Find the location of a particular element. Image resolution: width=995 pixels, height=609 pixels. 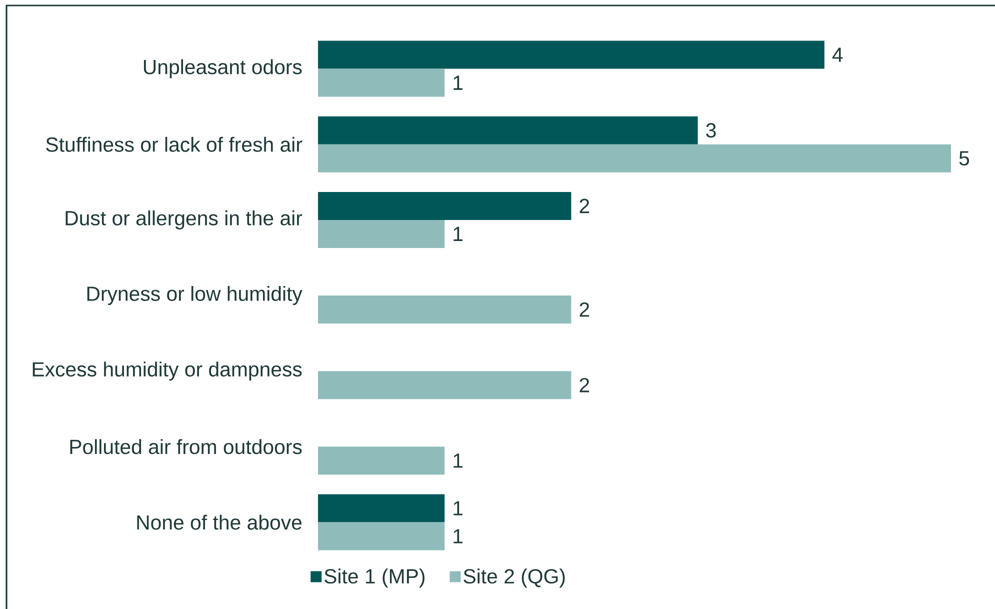

data-label: 4 is located at coordinates (837, 55).